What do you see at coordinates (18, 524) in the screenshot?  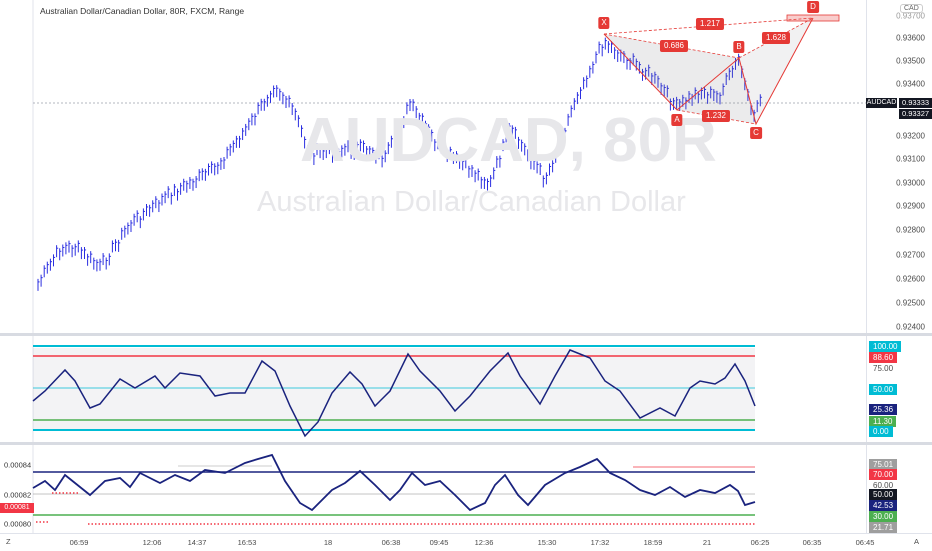 I see `rsi-left-tick: 0.00080` at bounding box center [18, 524].